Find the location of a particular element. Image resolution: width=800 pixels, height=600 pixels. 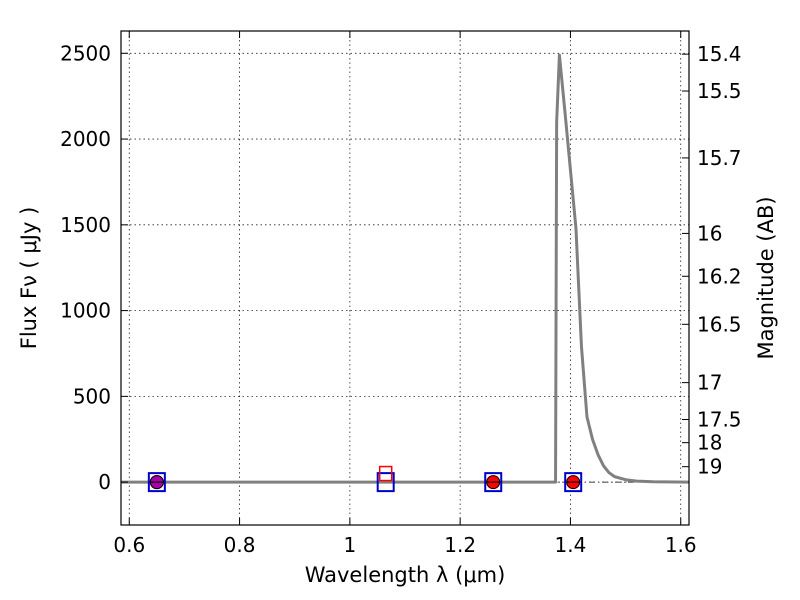

x-tick-label: 1.4 is located at coordinates (571, 545).